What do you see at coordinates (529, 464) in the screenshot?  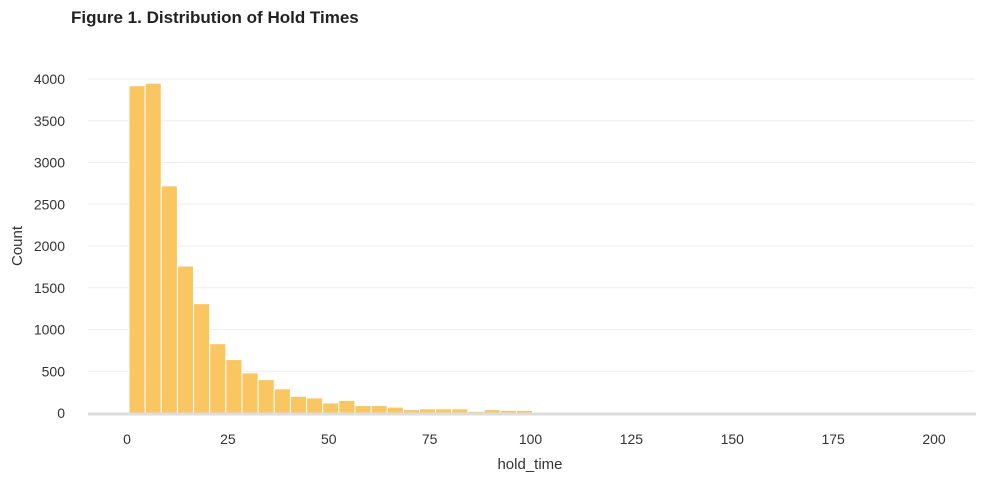 I see `x-axis-label: hold_time` at bounding box center [529, 464].